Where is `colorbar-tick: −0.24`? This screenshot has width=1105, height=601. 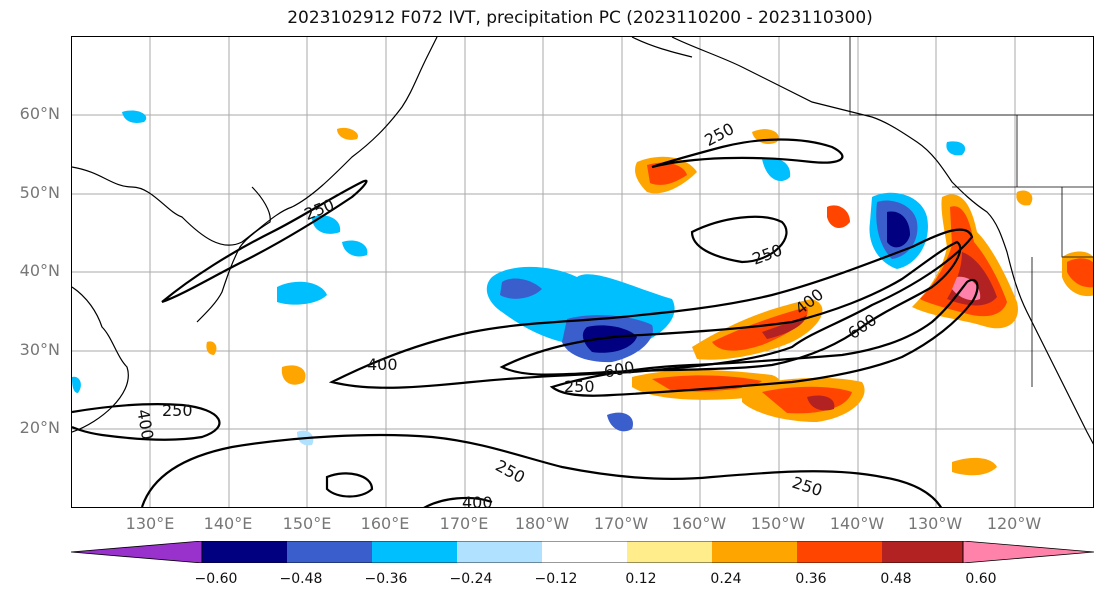
colorbar-tick: −0.24 is located at coordinates (471, 579).